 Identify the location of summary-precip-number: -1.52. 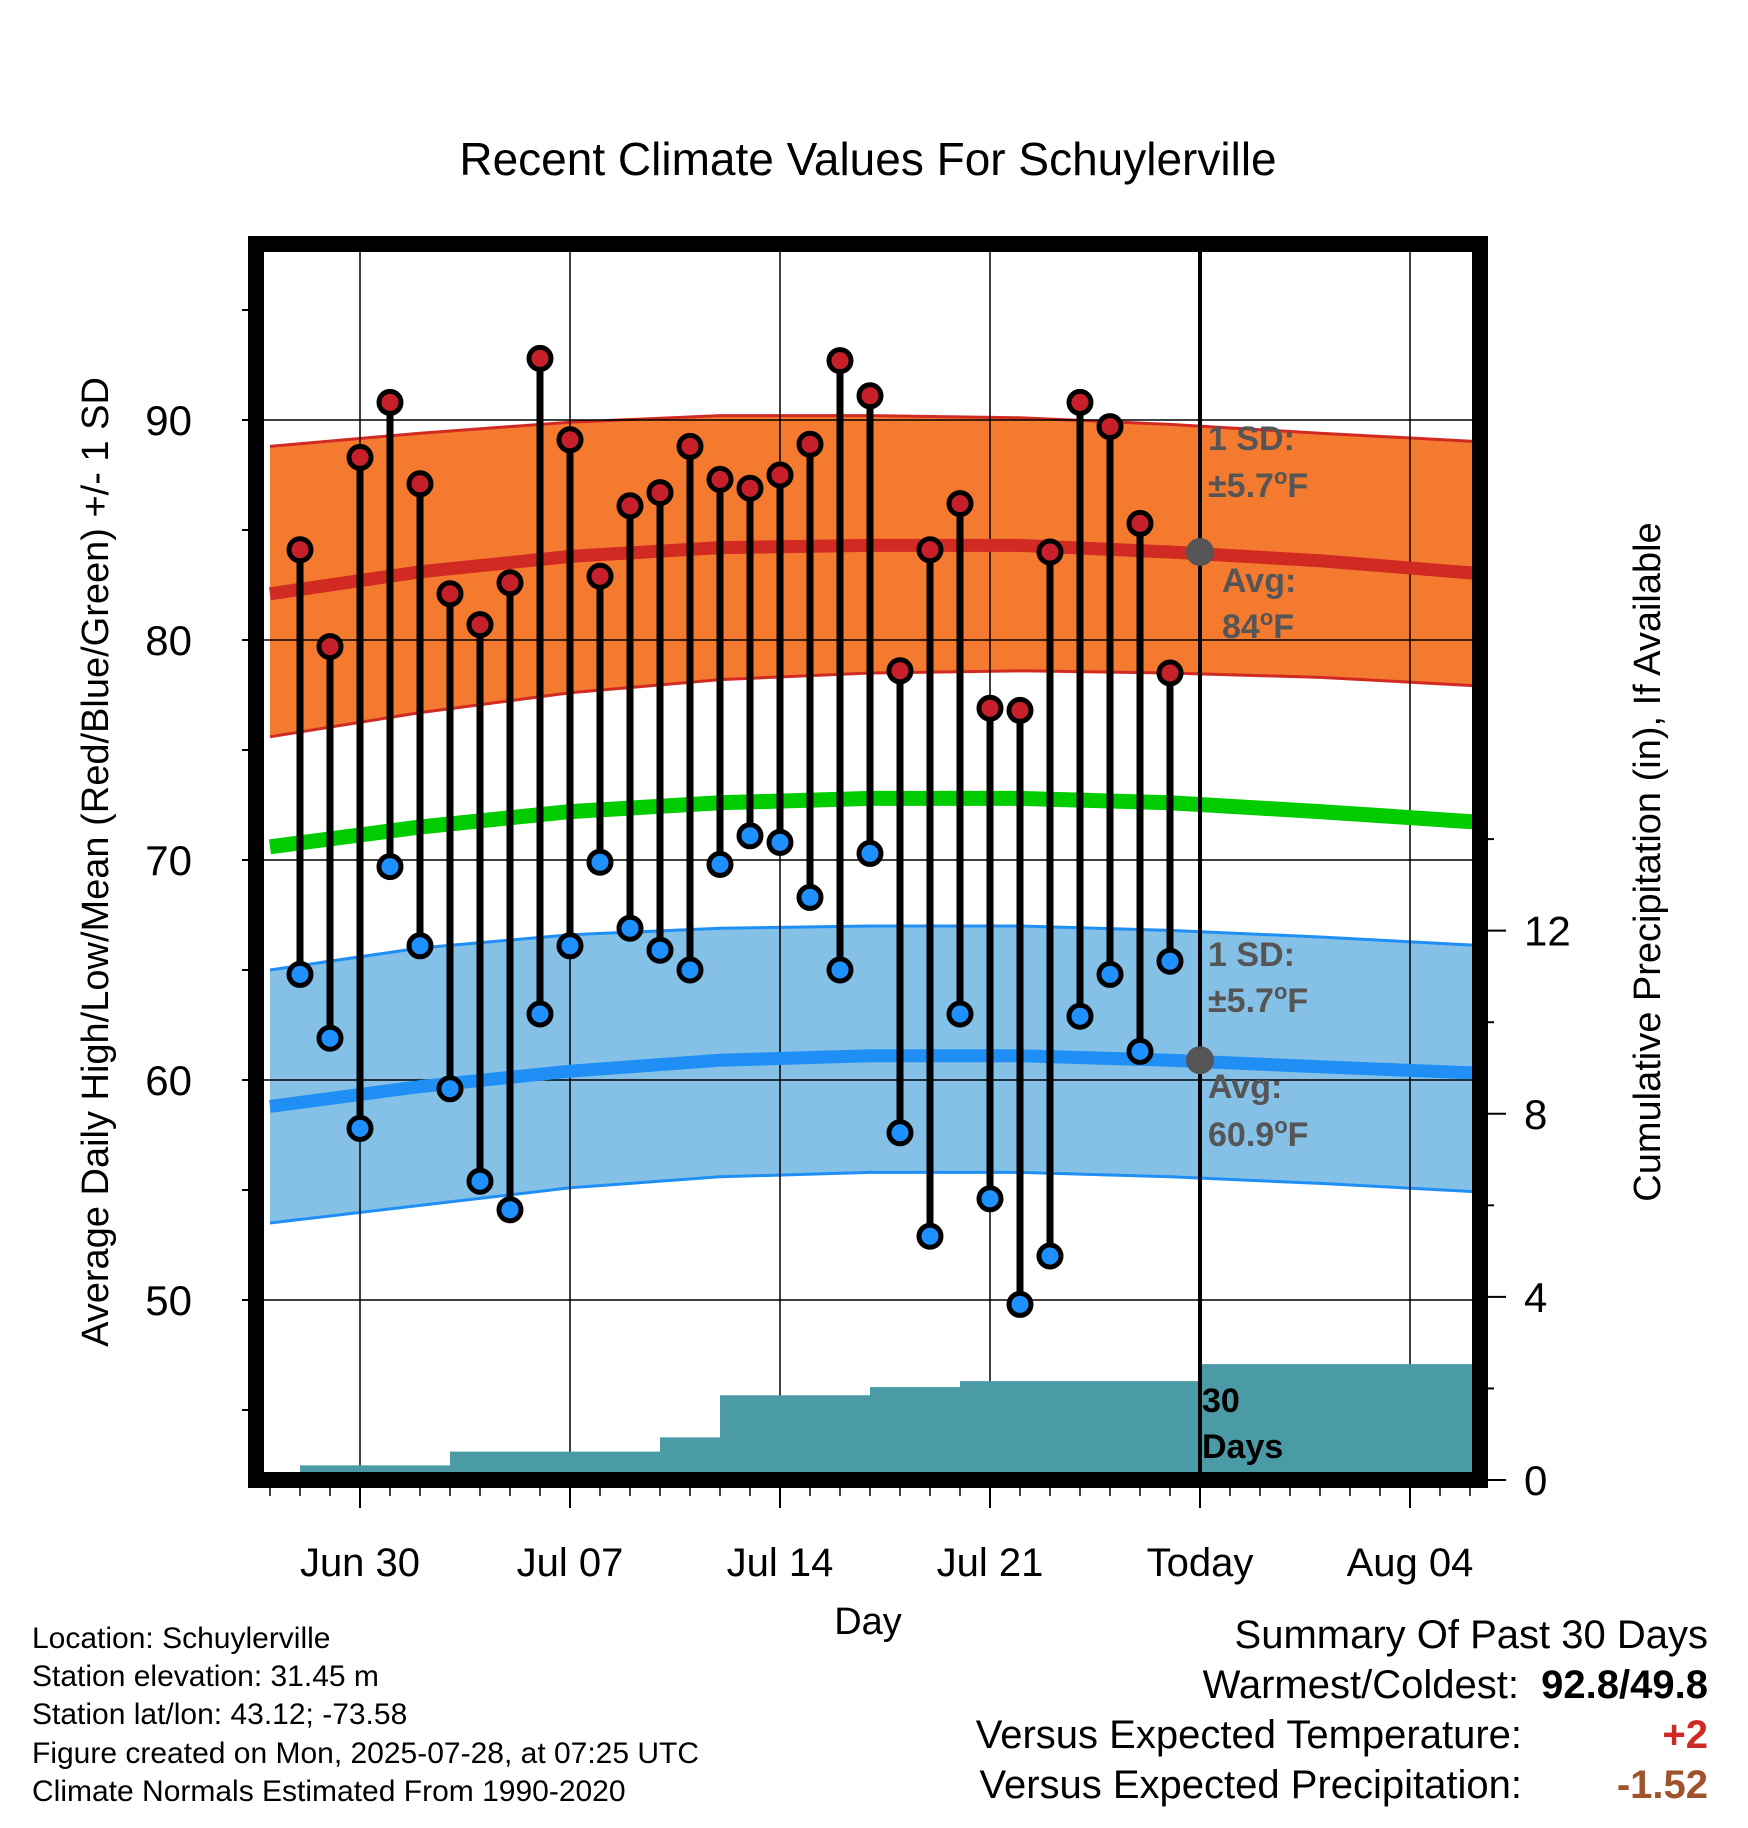
(1662, 1785).